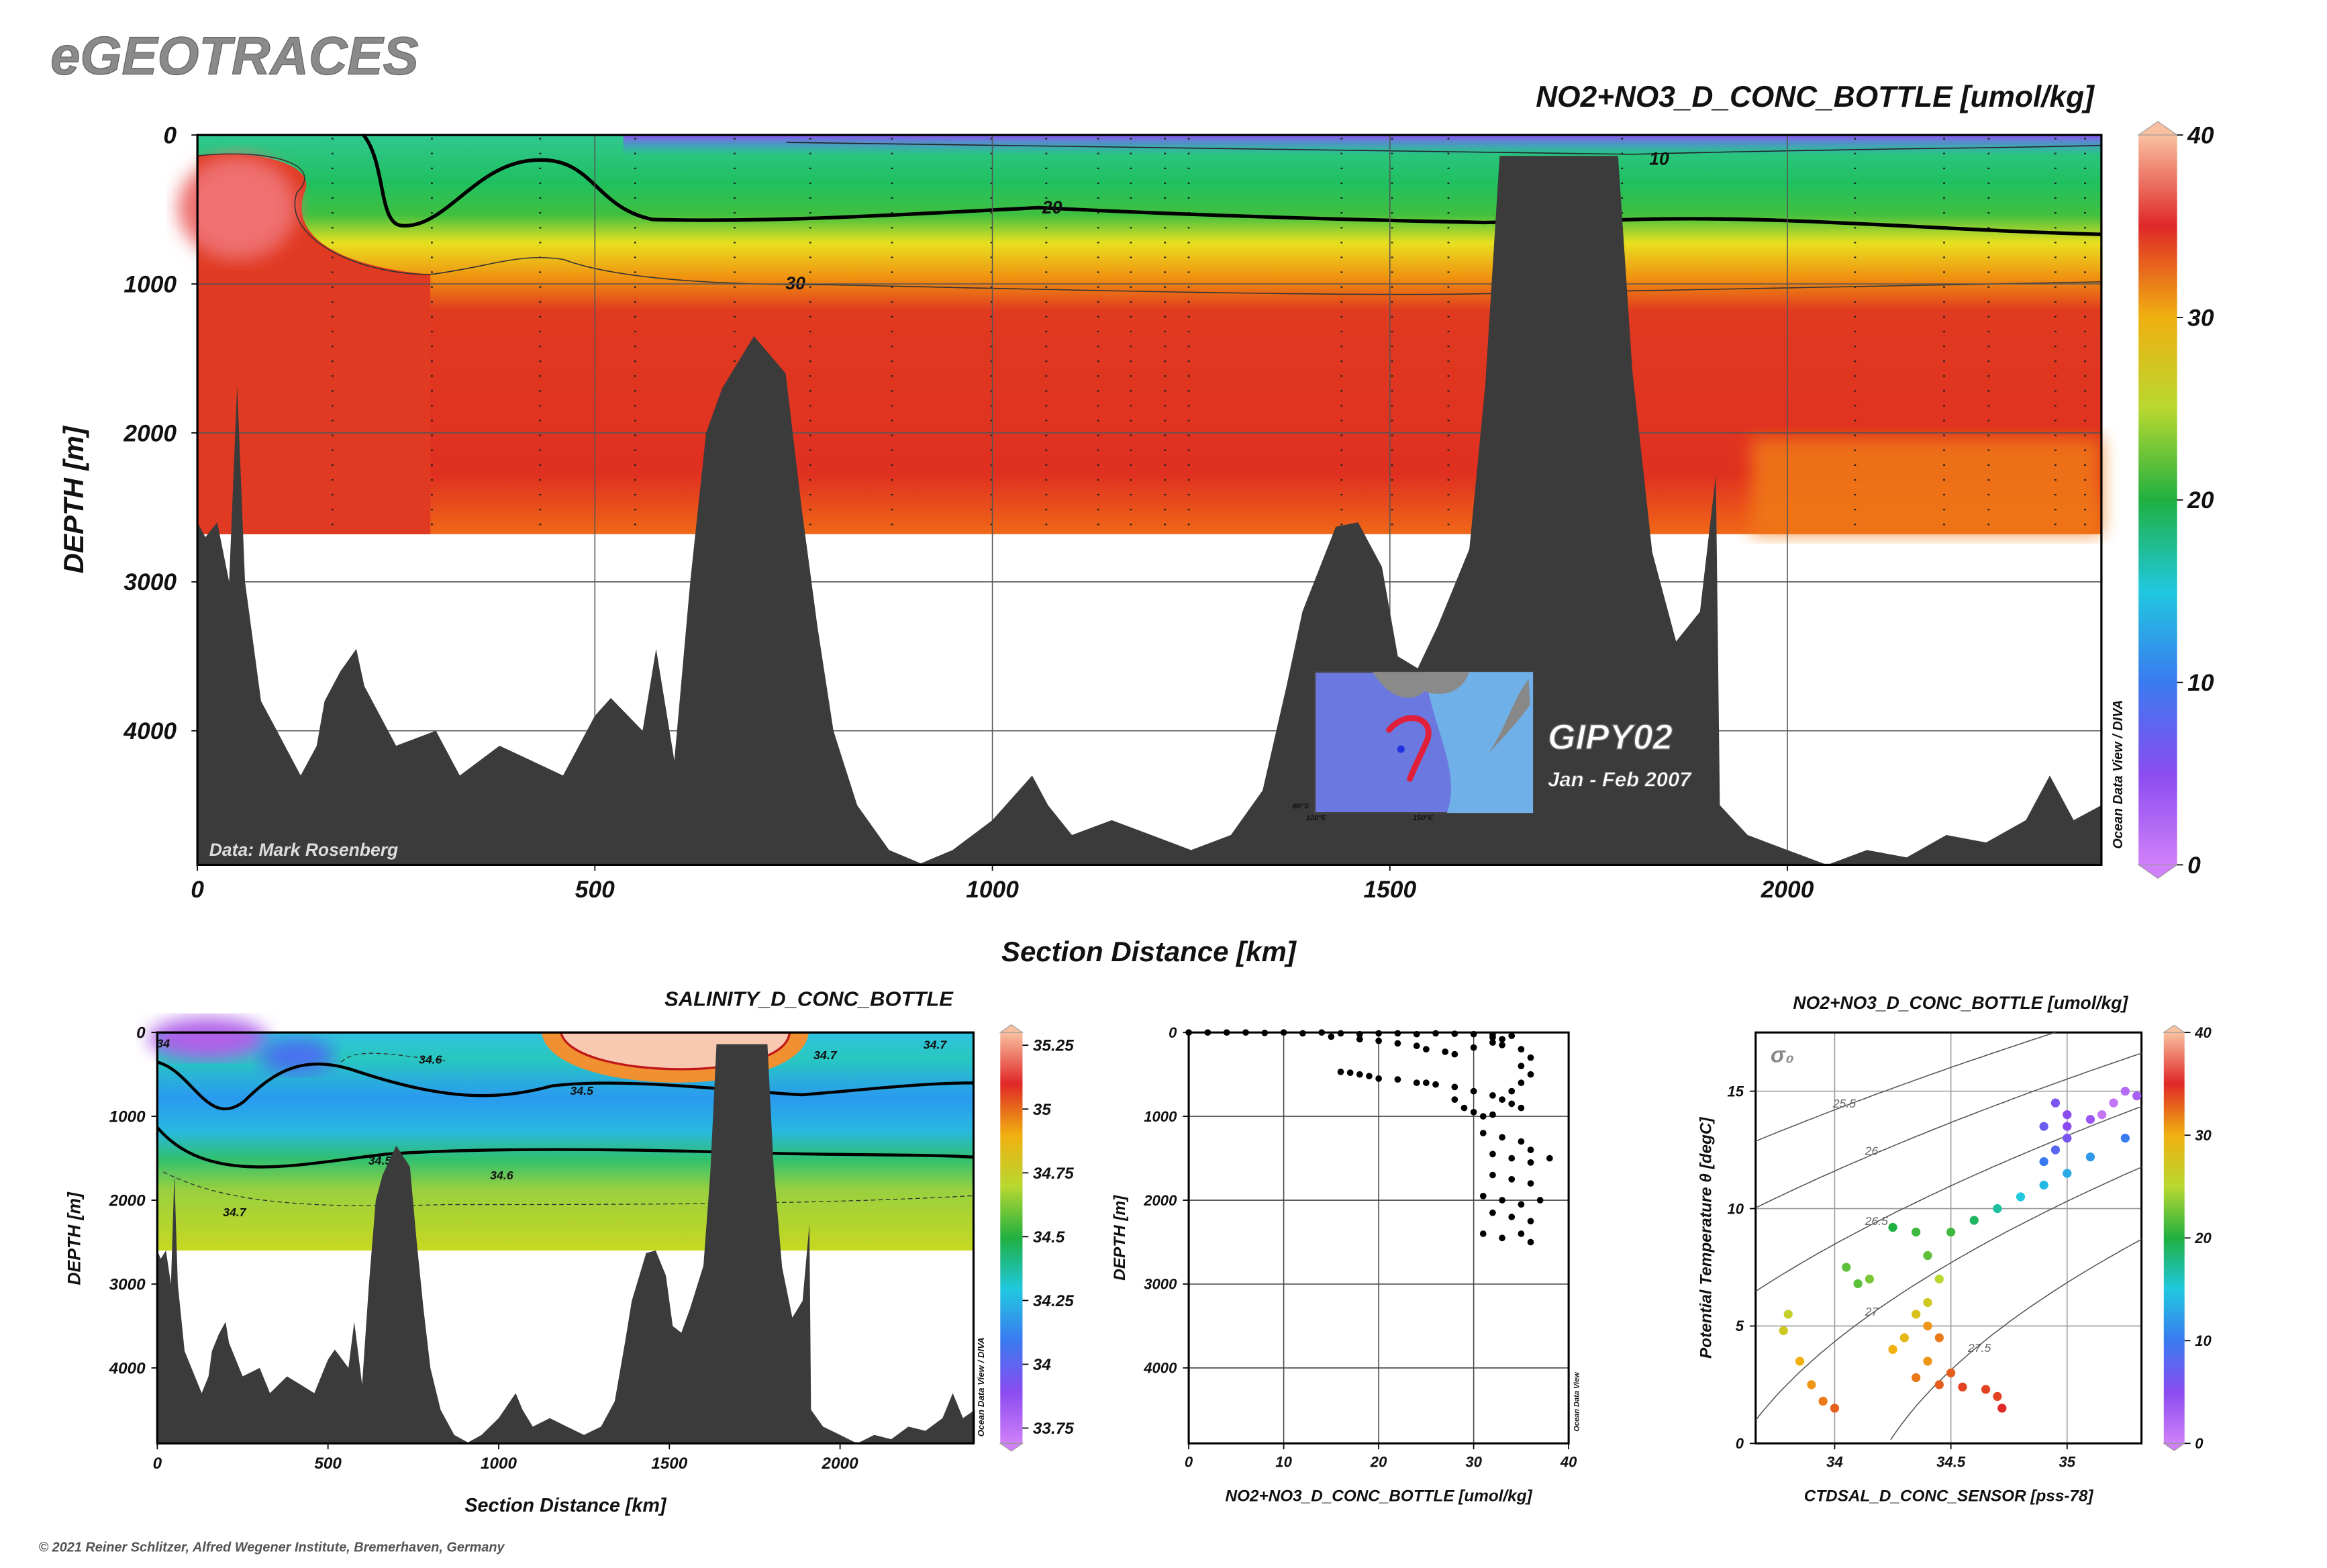 This screenshot has height=1568, width=2327. Describe the element at coordinates (1011, 1238) in the screenshot. I see `colorbar` at that location.